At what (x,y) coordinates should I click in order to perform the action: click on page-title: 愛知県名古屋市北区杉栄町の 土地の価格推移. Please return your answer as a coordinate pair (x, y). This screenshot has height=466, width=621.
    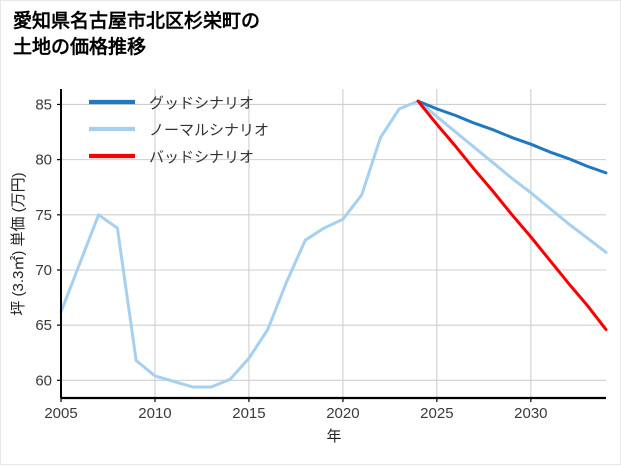
    Looking at the image, I should click on (137, 34).